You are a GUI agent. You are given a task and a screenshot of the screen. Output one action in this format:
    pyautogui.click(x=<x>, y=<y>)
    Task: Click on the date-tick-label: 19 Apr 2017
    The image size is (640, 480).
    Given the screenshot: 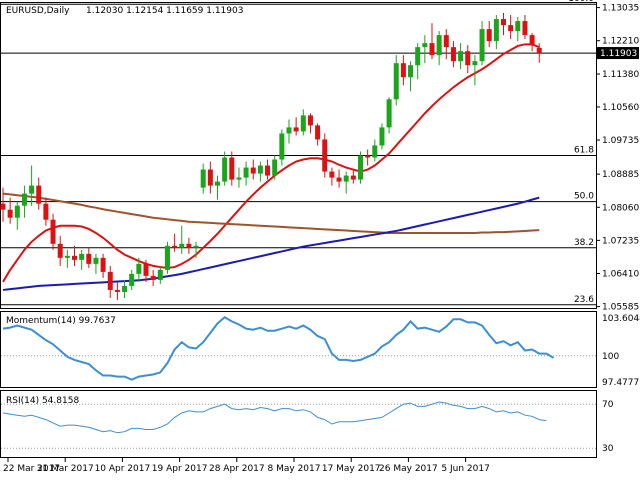 What is the action you would take?
    pyautogui.click(x=180, y=469)
    